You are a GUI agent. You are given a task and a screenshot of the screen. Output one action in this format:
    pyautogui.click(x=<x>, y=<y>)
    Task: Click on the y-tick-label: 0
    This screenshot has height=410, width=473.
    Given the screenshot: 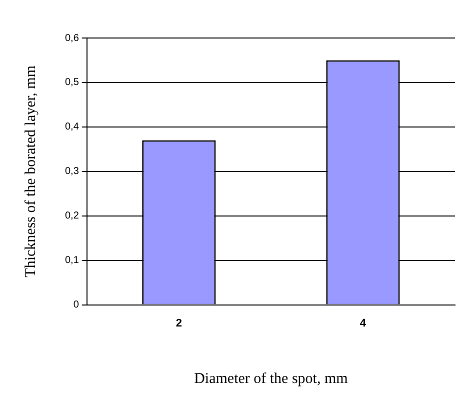 What is the action you would take?
    pyautogui.click(x=76, y=305)
    